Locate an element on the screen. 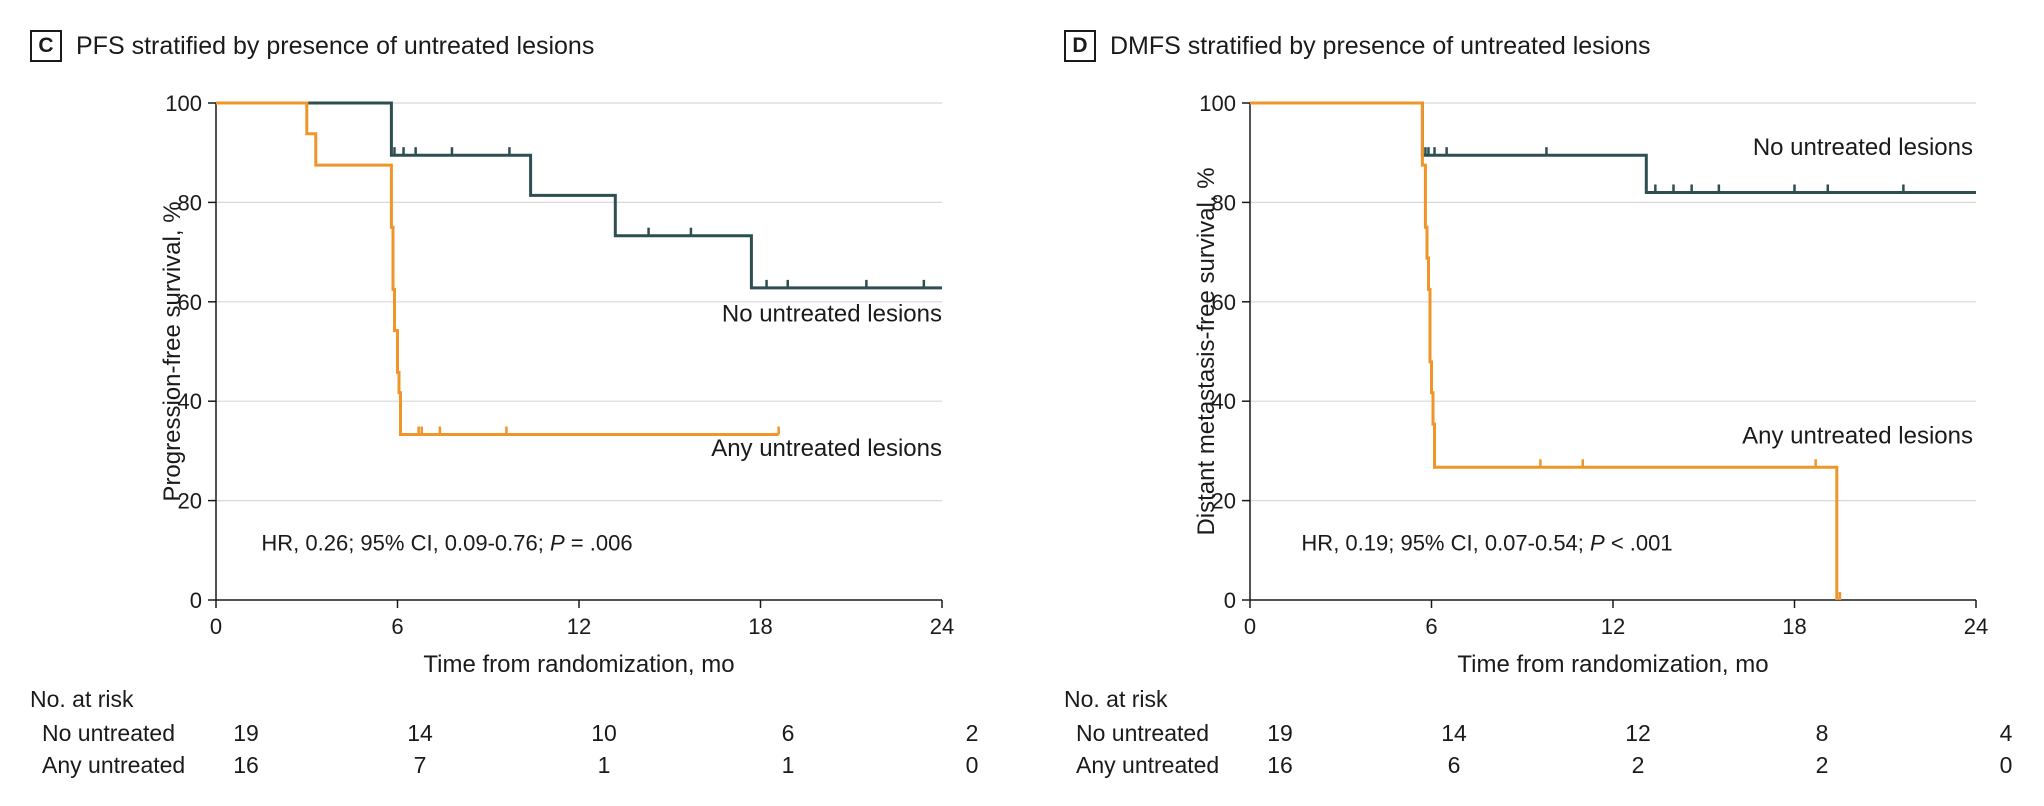 The height and width of the screenshot is (806, 2044). hr-annotation: HR, 0.19; 95% CI, 0.07-0.54; P < .001 is located at coordinates (1486, 542).